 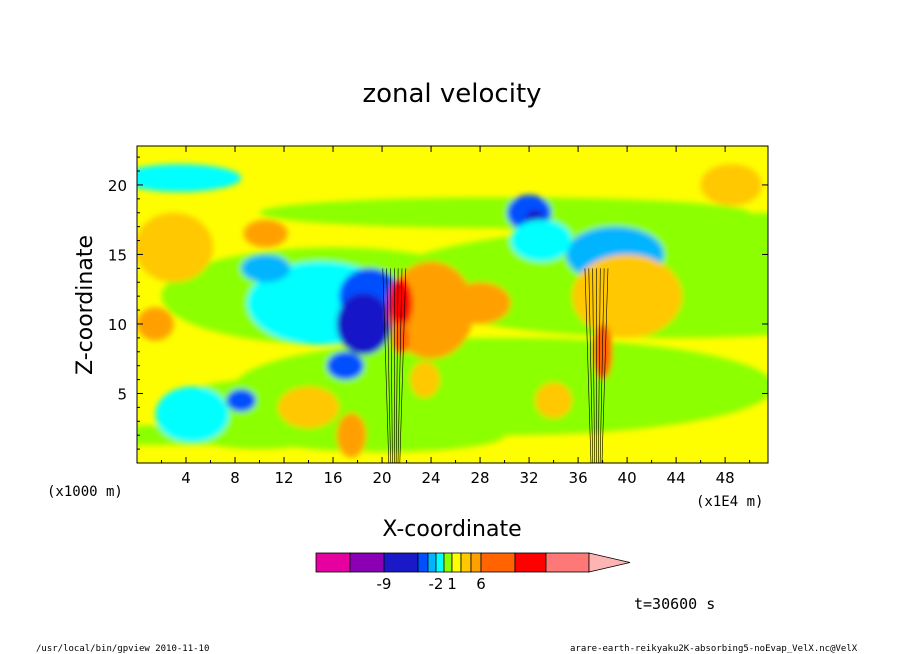 What do you see at coordinates (481, 584) in the screenshot?
I see `colorbar-label: 6` at bounding box center [481, 584].